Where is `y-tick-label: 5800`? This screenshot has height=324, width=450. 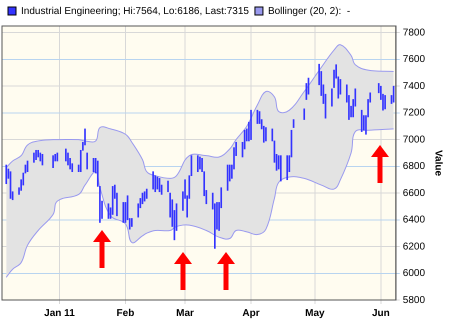 y-tick-label: 5800 is located at coordinates (414, 300).